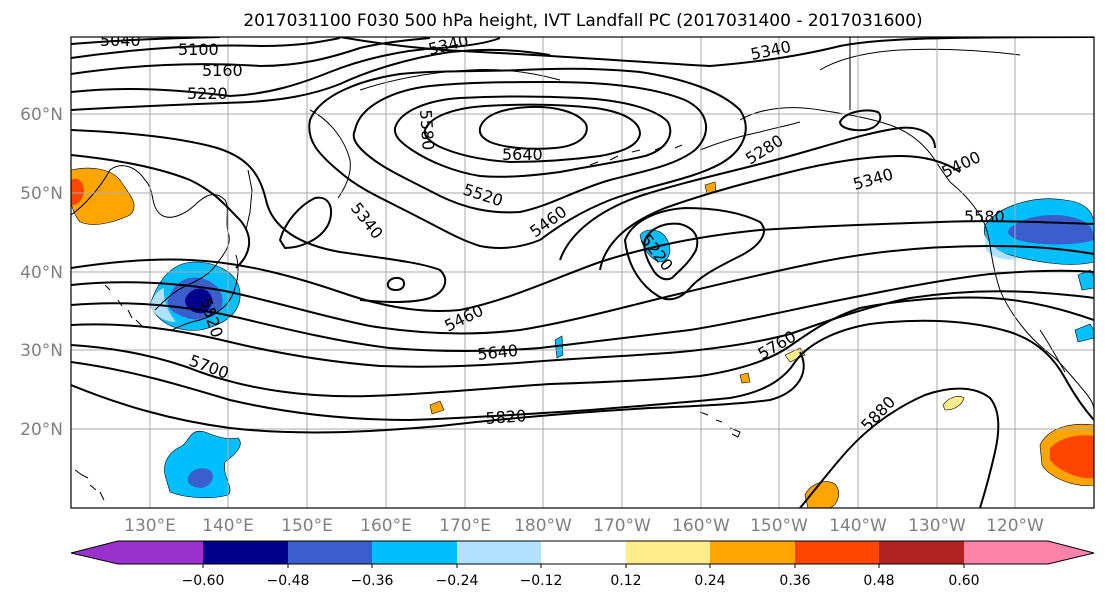 Image resolution: width=1105 pixels, height=601 pixels. What do you see at coordinates (709, 581) in the screenshot?
I see `colorbar-tick-label: 0.24` at bounding box center [709, 581].